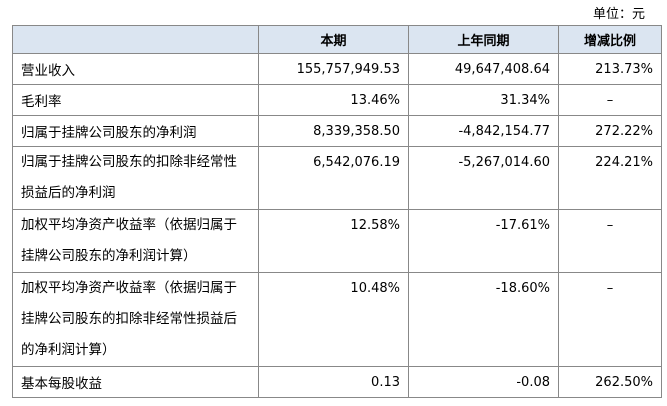 Image resolution: width=667 pixels, height=406 pixels. Describe the element at coordinates (618, 14) in the screenshot. I see `unit-label: 单位：元` at that location.